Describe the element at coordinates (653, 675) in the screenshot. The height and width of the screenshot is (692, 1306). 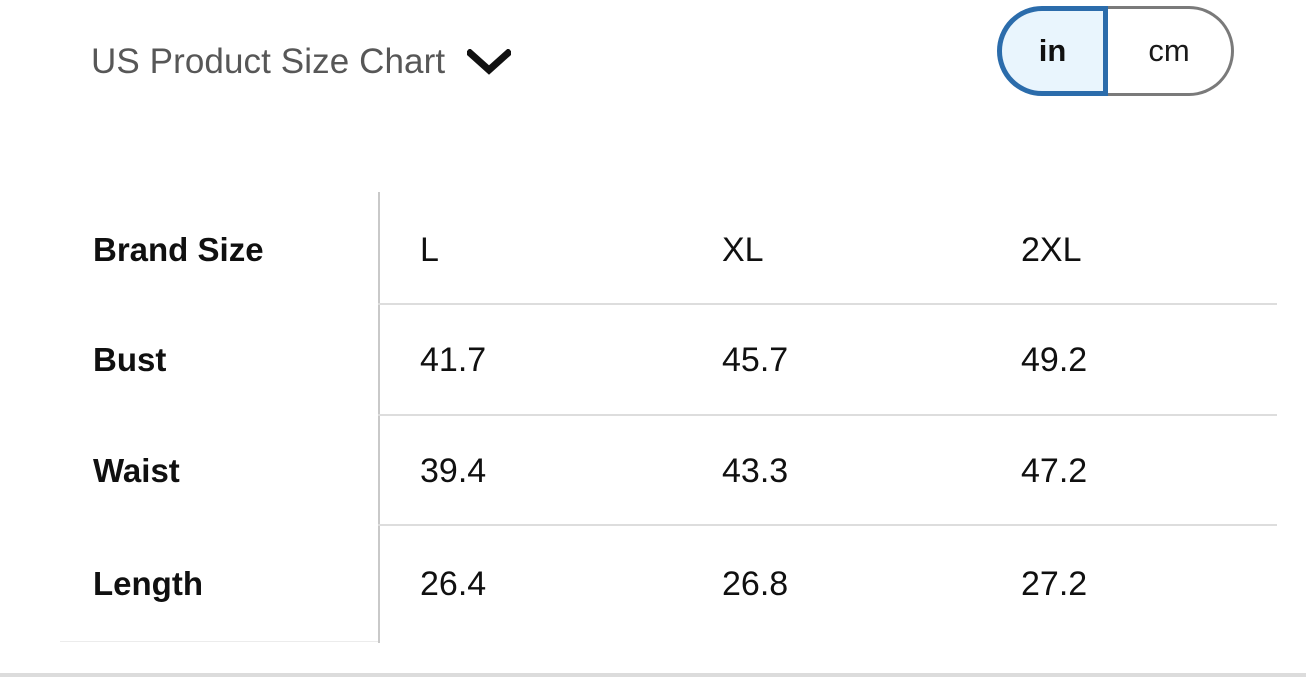
I see `section-bottom-divider` at that location.